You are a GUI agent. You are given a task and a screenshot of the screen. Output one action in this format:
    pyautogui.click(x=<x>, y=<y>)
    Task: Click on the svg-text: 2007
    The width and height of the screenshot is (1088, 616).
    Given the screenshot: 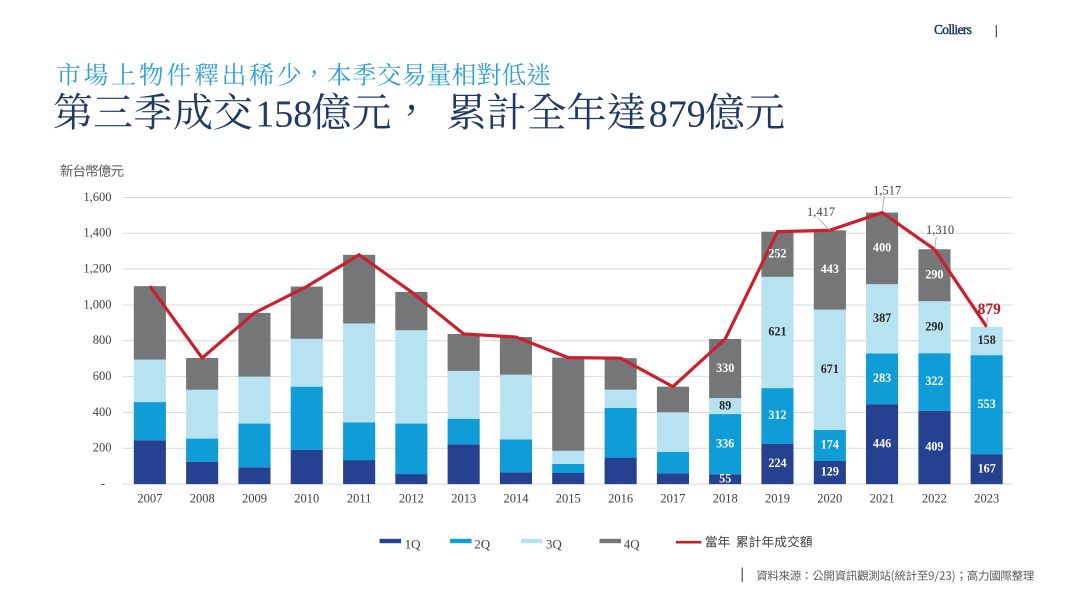 What is the action you would take?
    pyautogui.click(x=149, y=499)
    